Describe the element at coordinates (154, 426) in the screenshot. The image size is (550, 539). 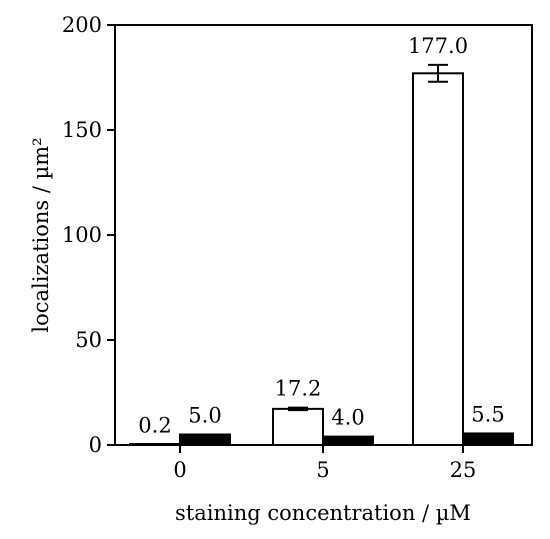
I see `data-label: 0.2` at that location.